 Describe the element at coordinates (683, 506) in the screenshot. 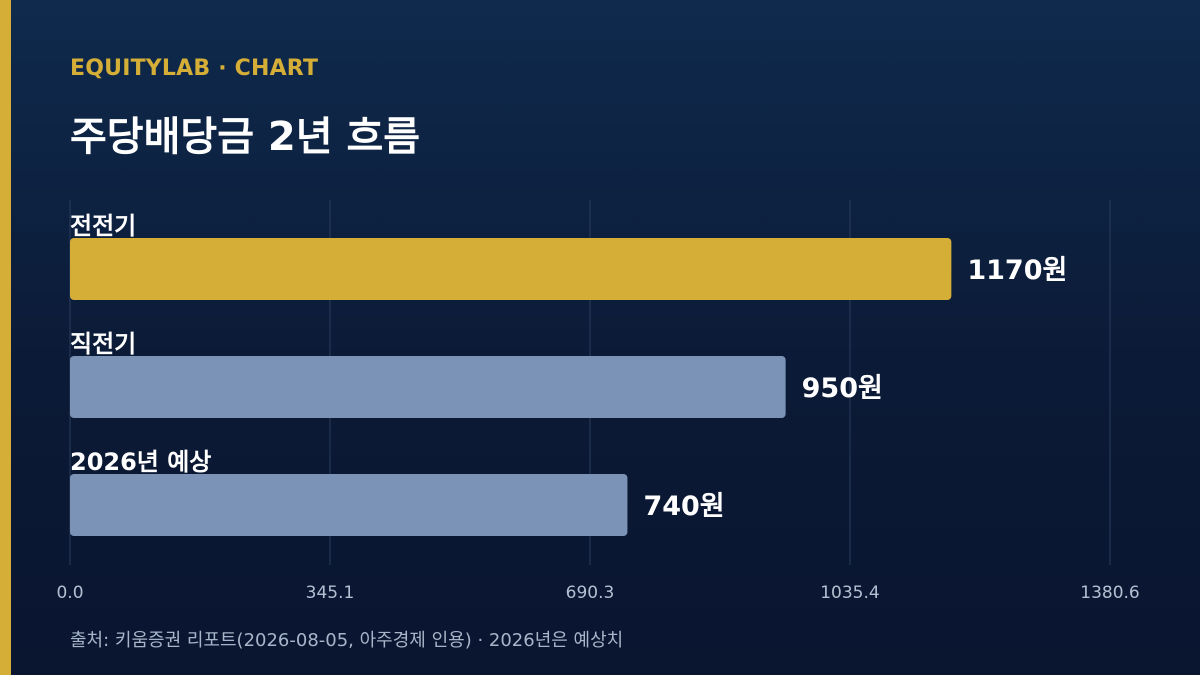

I see `value-label: 740원` at that location.